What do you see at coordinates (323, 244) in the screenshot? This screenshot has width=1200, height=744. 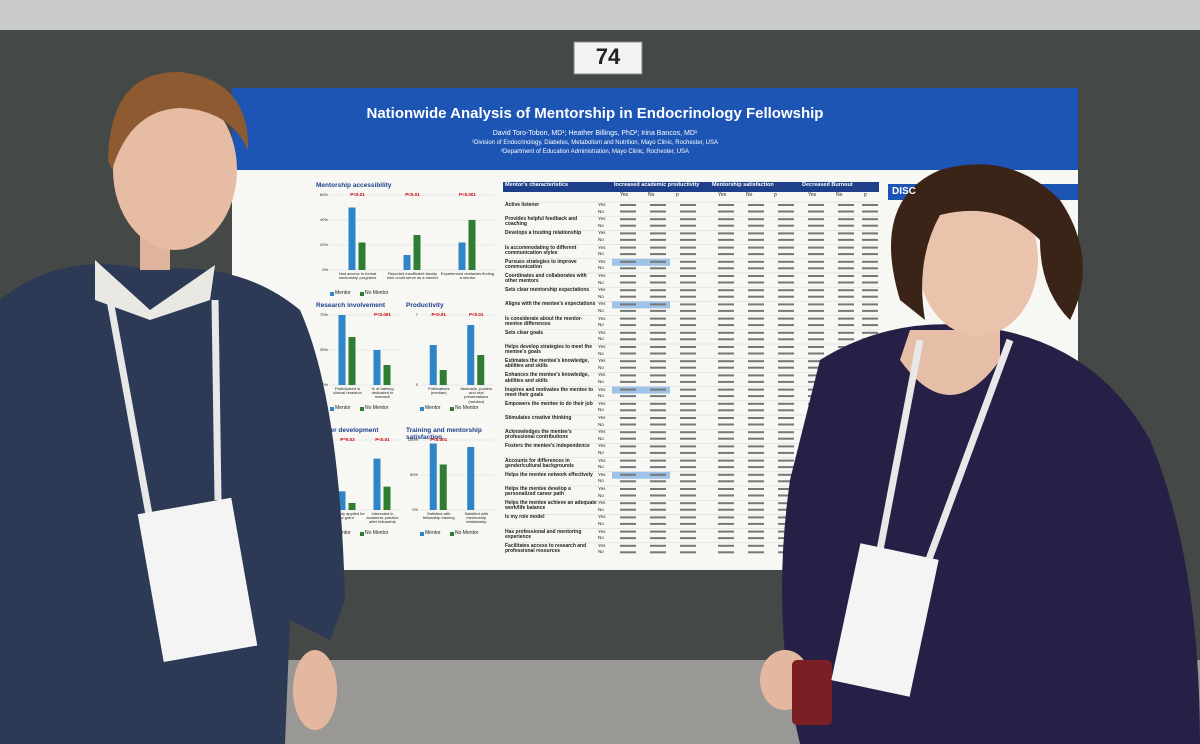 I see `y-tick-label: 20%` at bounding box center [323, 244].